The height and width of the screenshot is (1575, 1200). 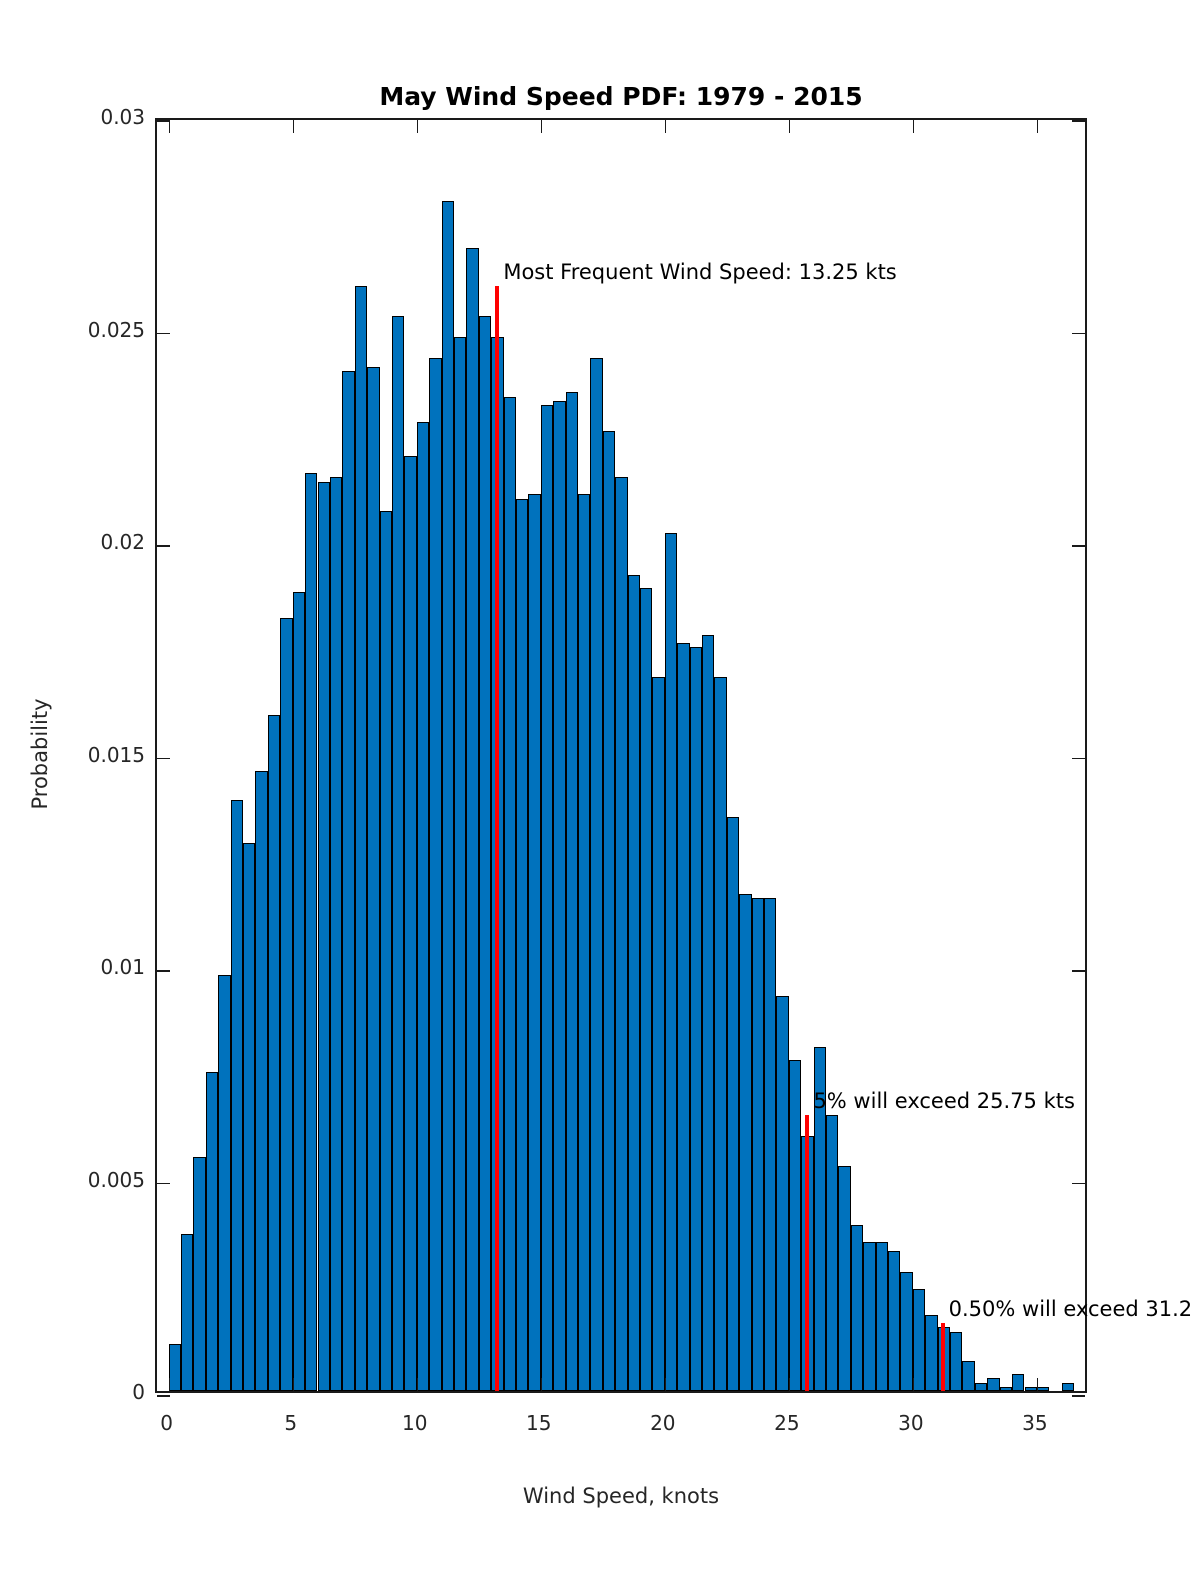 What do you see at coordinates (167, 1423) in the screenshot?
I see `x-tick-label: 0` at bounding box center [167, 1423].